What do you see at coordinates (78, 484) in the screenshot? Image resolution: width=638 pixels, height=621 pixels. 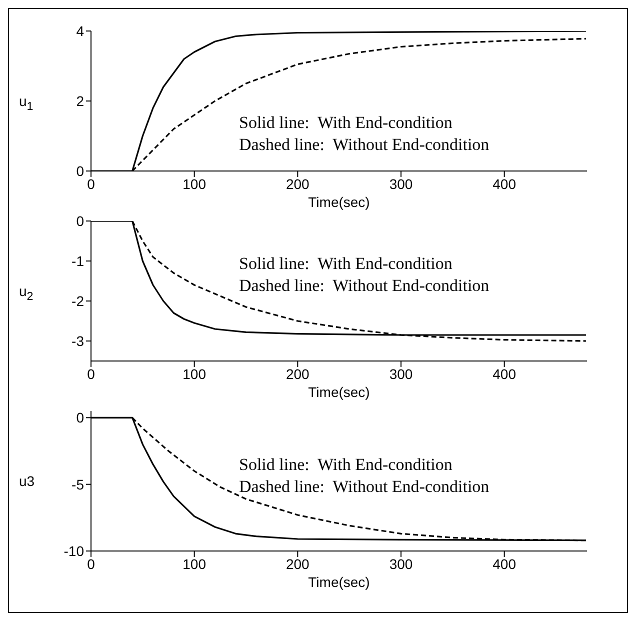 I see `y-tick-label: -5` at bounding box center [78, 484].